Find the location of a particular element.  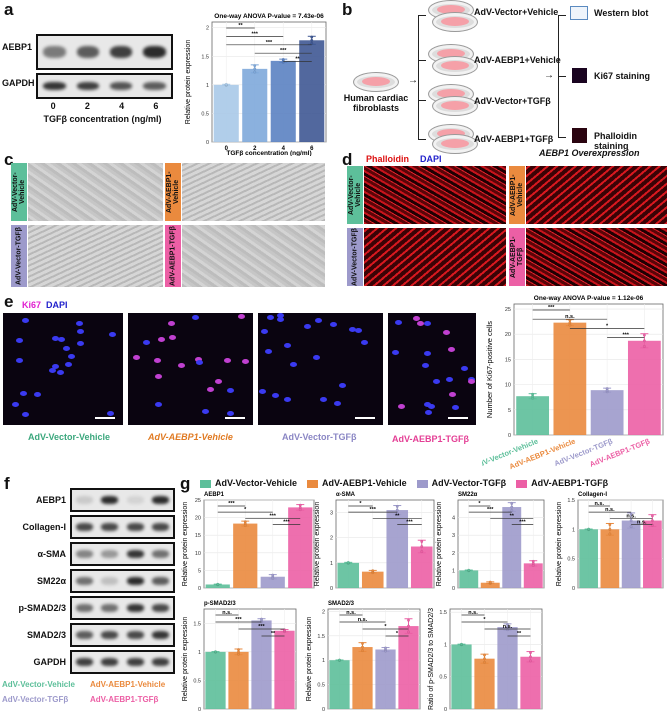

row-label: AdV-Vector-TGFβ is located at coordinates (355, 257).